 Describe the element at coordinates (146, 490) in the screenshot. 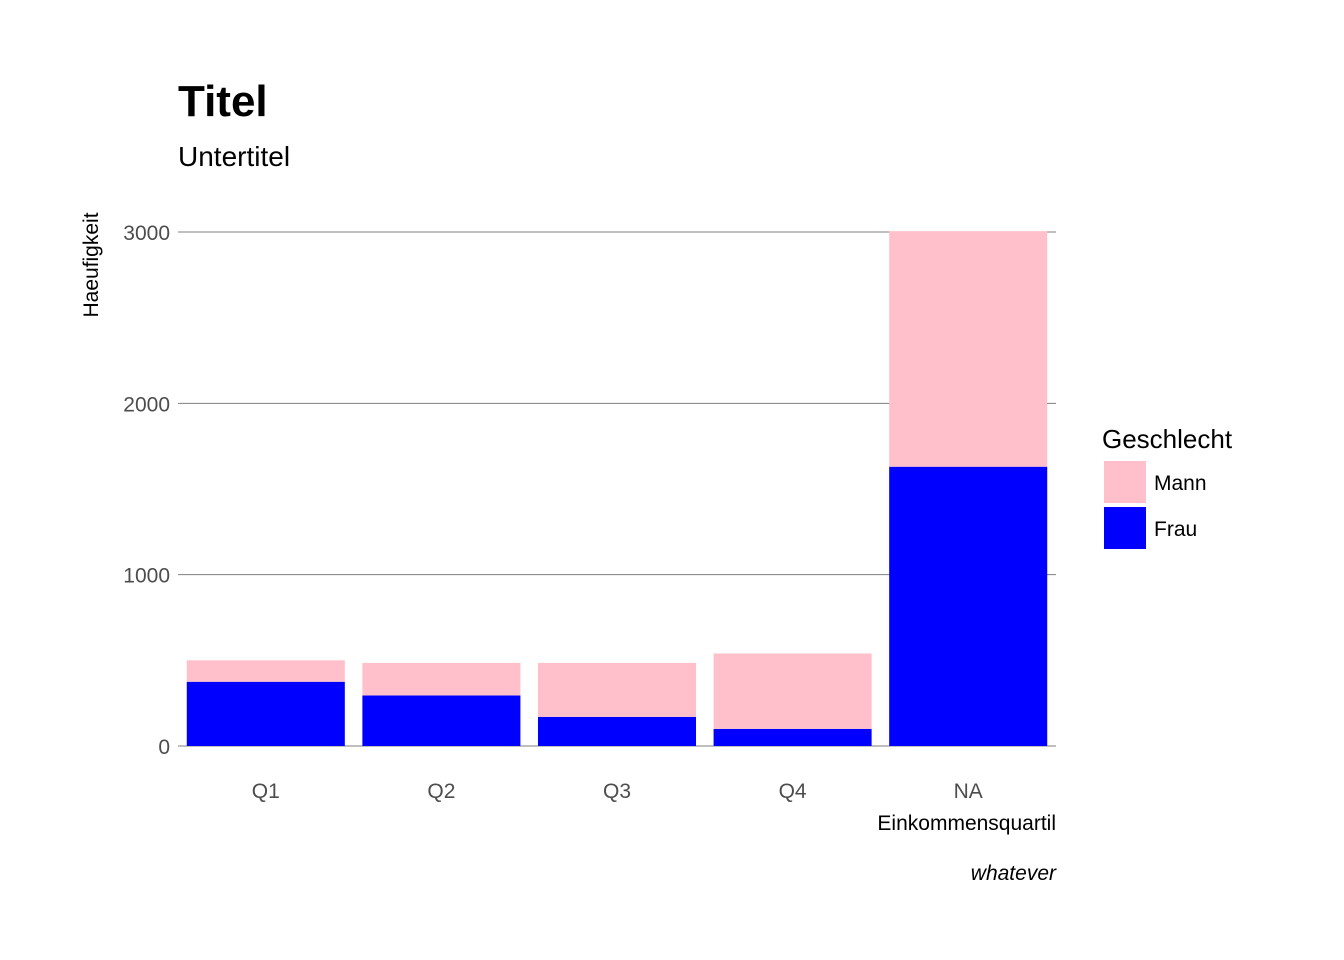

I see `y-tick-labels: 0 1000 2000 3000` at that location.